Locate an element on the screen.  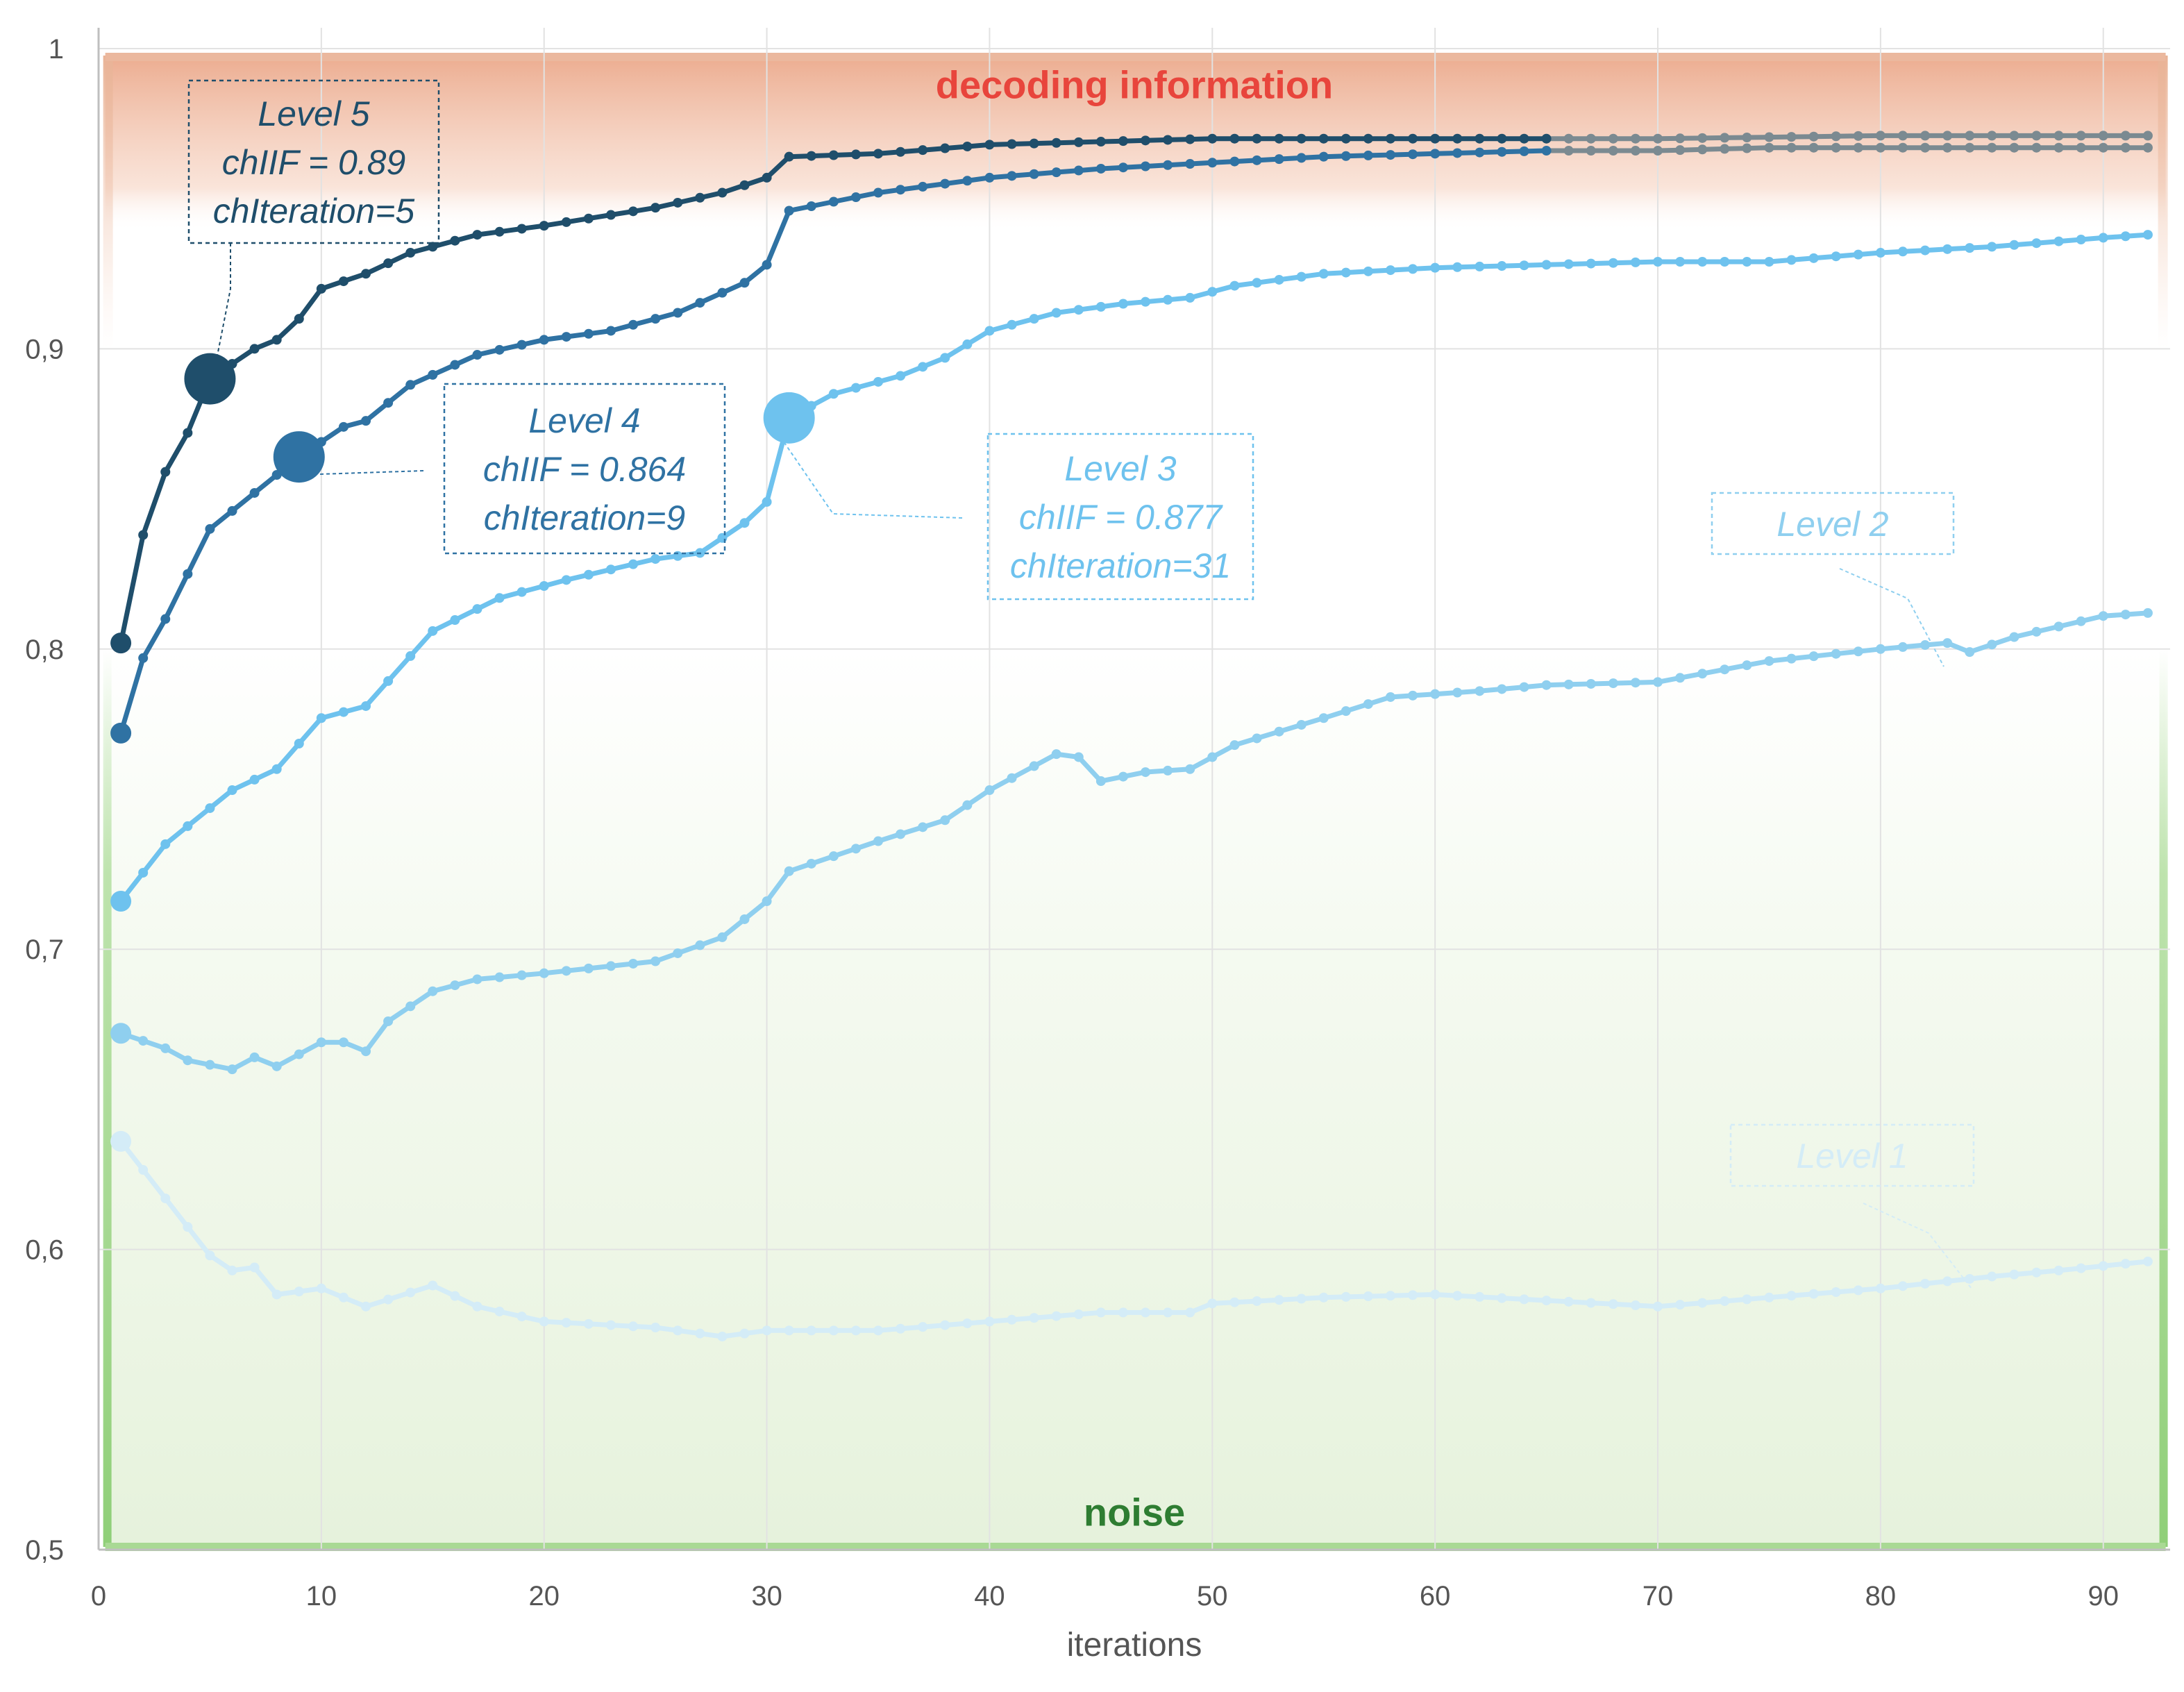
y-tick-label: 0,9 is located at coordinates (45, 349).